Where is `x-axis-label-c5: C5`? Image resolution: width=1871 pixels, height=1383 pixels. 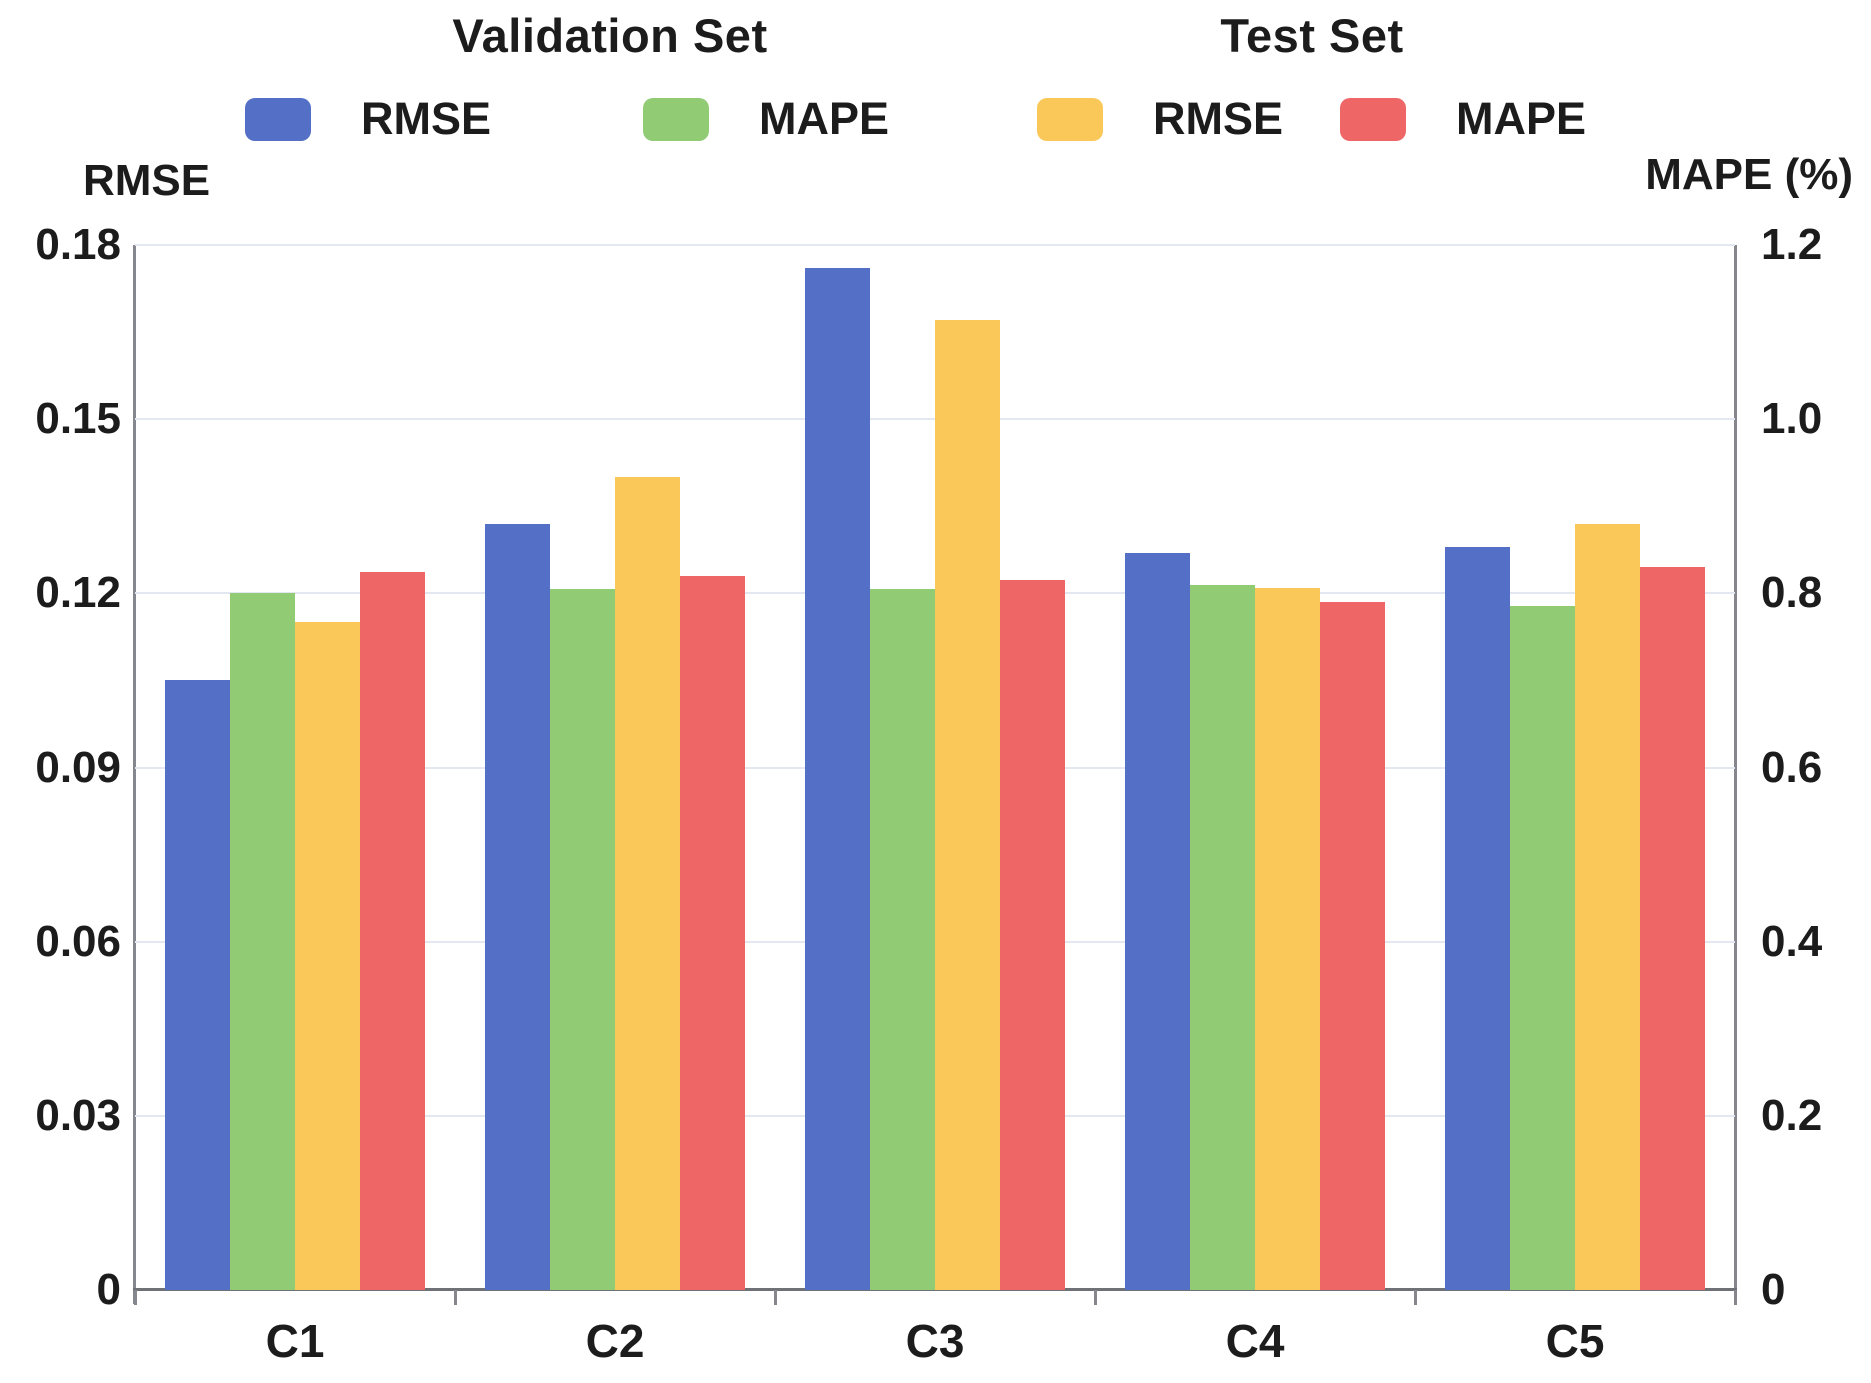 x-axis-label-c5: C5 is located at coordinates (1575, 1341).